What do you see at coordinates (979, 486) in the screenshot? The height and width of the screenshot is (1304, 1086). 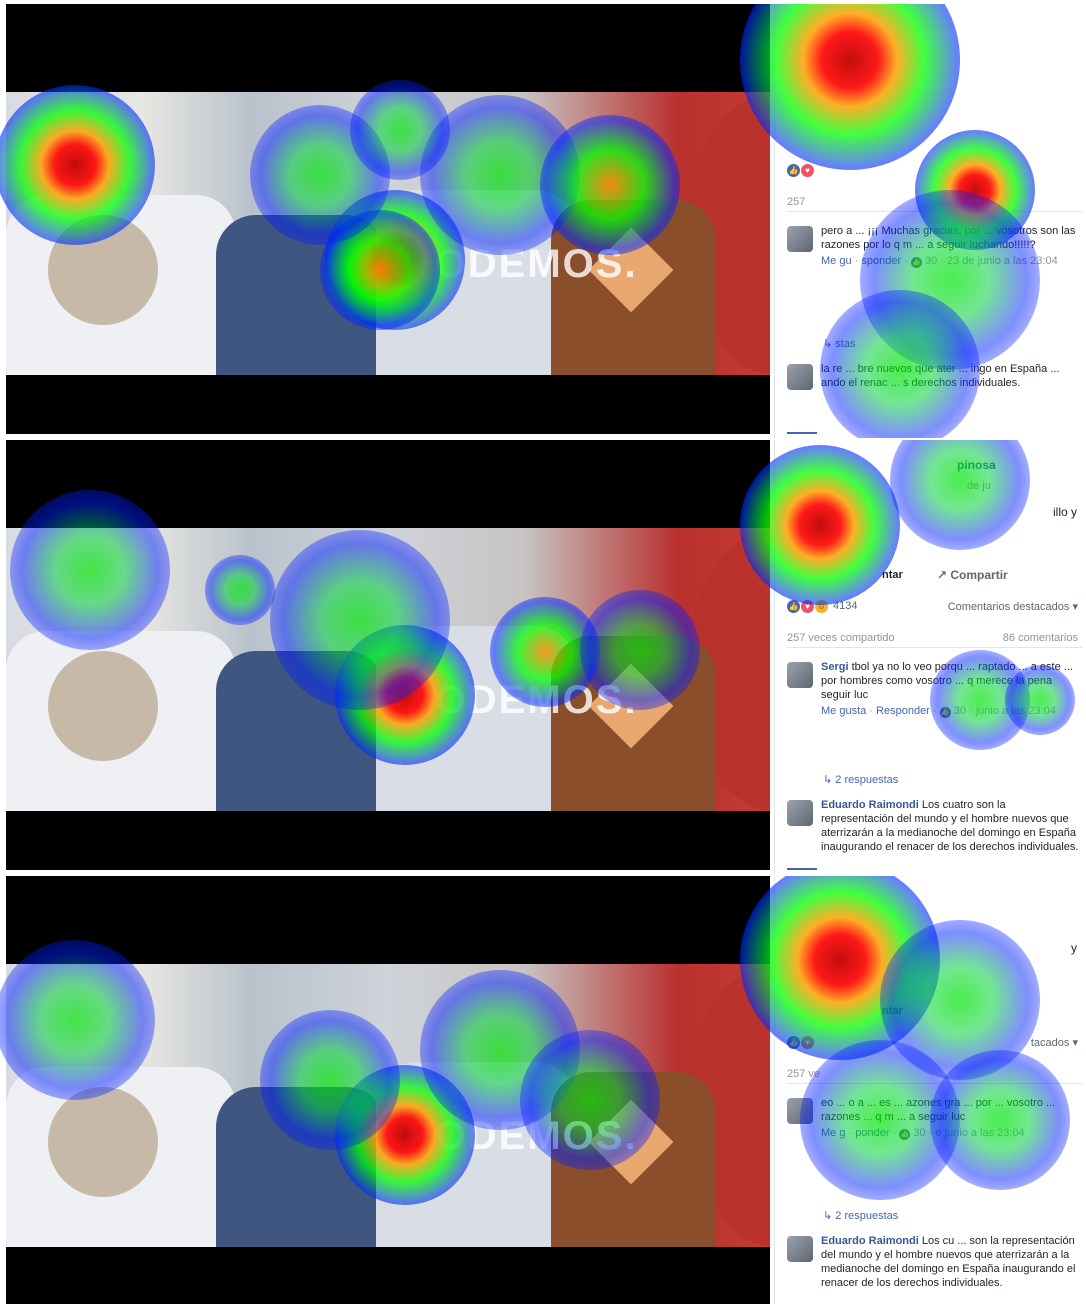 I see `post-date: de ju` at bounding box center [979, 486].